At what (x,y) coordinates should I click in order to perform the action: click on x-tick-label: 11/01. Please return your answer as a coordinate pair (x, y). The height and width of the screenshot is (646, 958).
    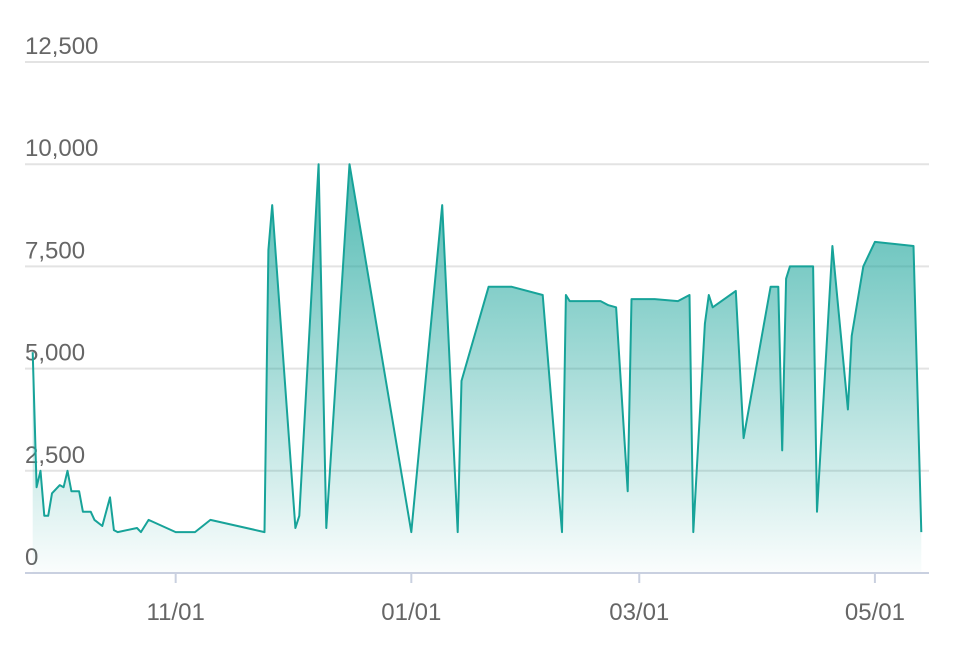
    Looking at the image, I should click on (176, 612).